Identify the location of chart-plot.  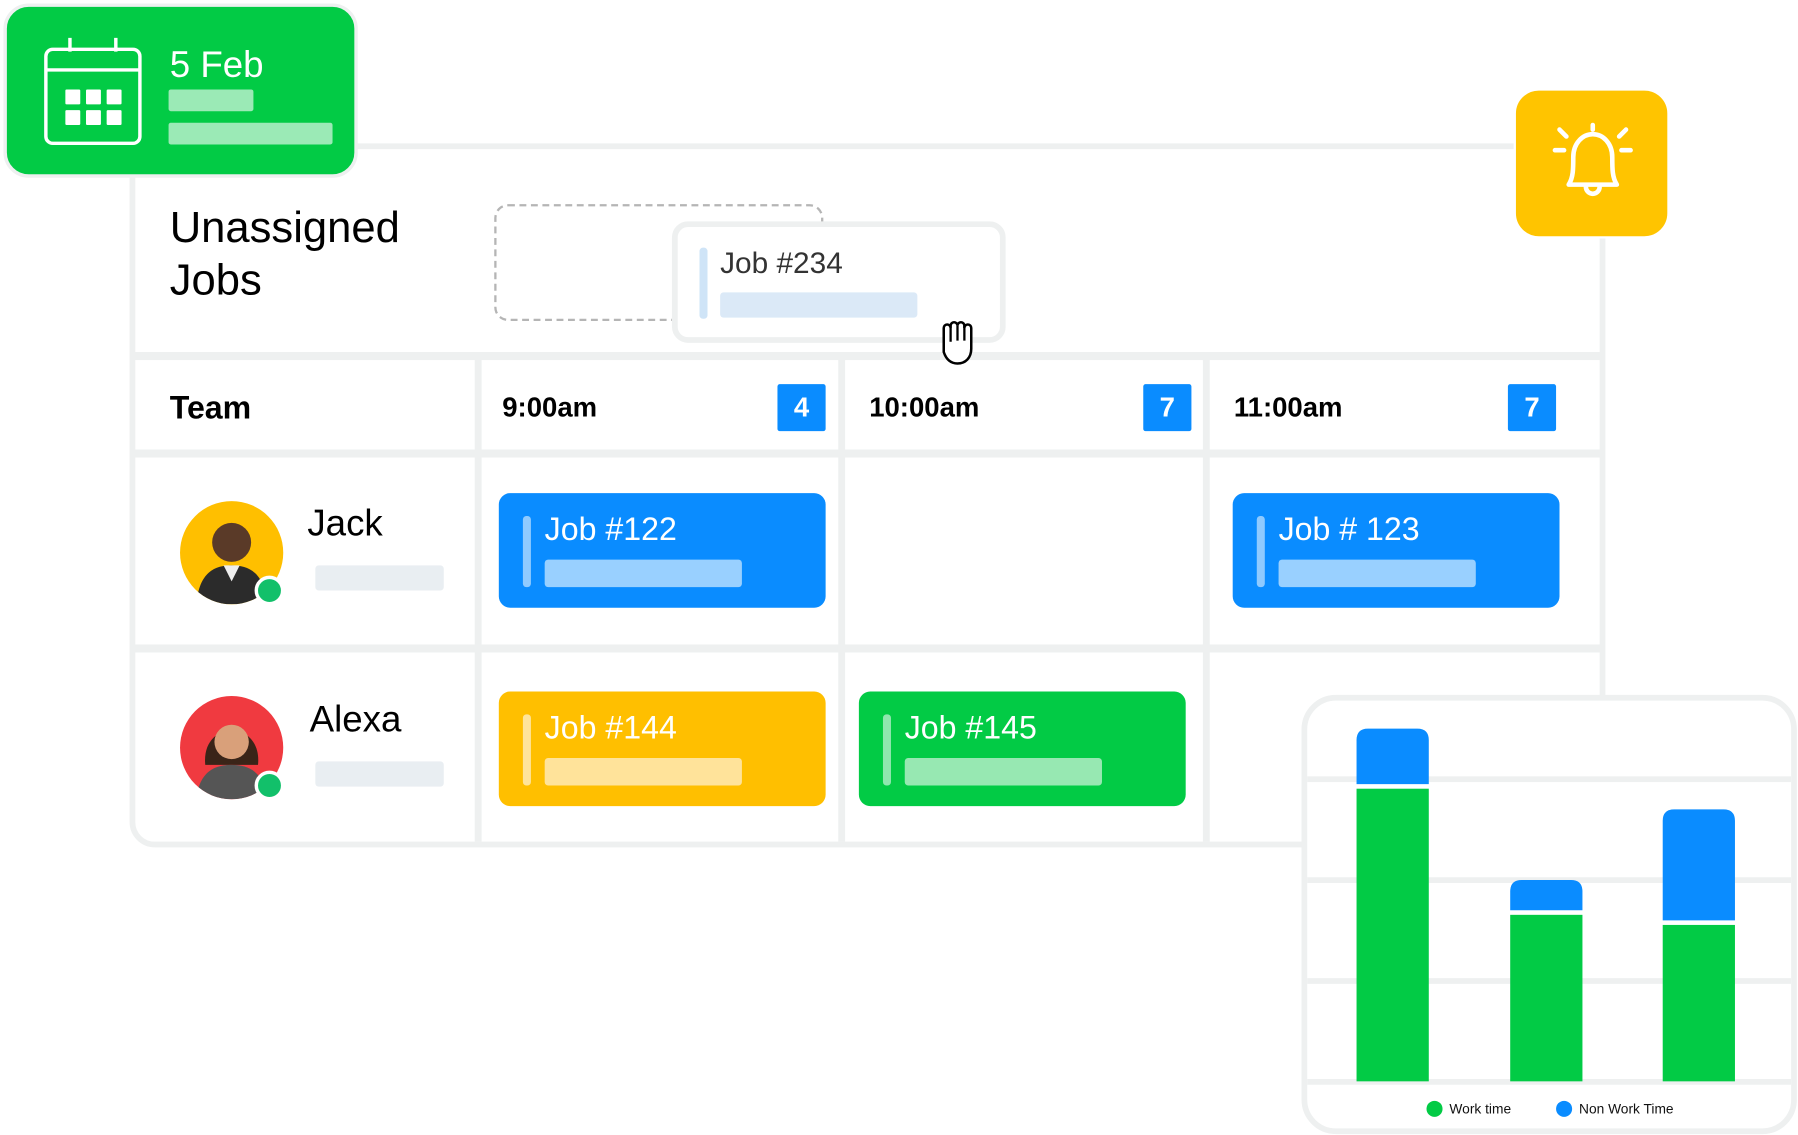
(1549, 906).